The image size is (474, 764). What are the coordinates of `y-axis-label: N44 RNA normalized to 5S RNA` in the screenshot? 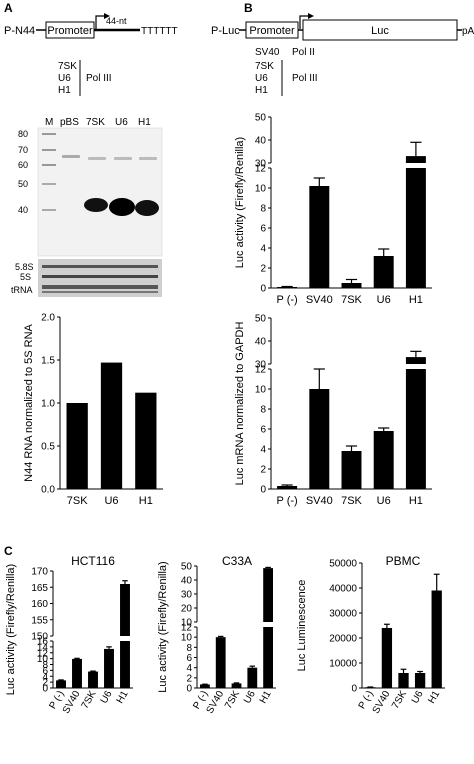 It's located at (29, 402).